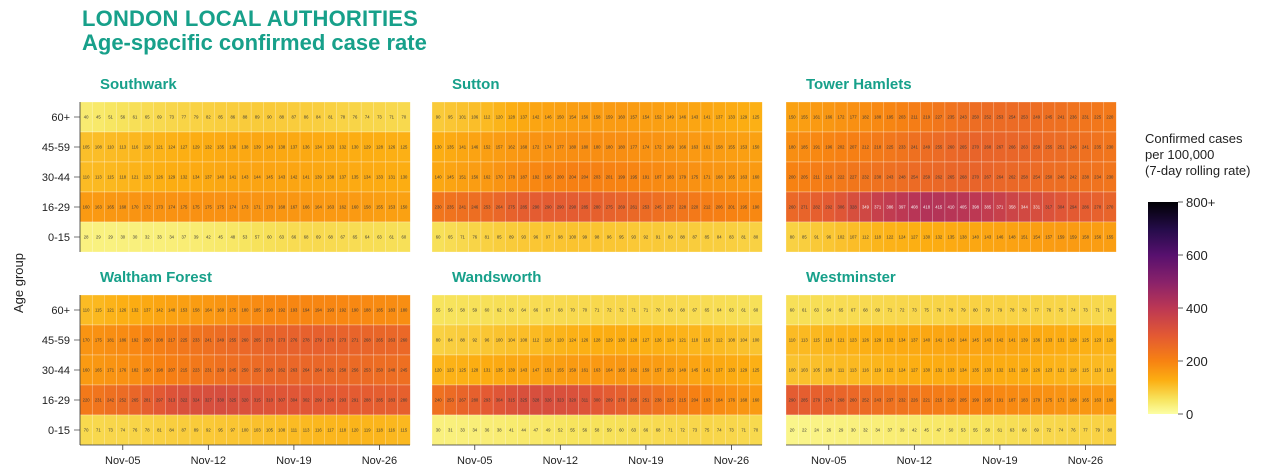  What do you see at coordinates (952, 340) in the screenshot?
I see `cell-label: 143` at bounding box center [952, 340].